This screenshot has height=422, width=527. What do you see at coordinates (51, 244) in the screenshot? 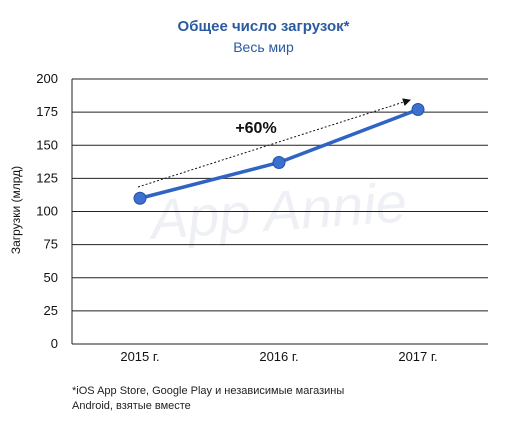
I see `y-tick-label: 75` at bounding box center [51, 244].